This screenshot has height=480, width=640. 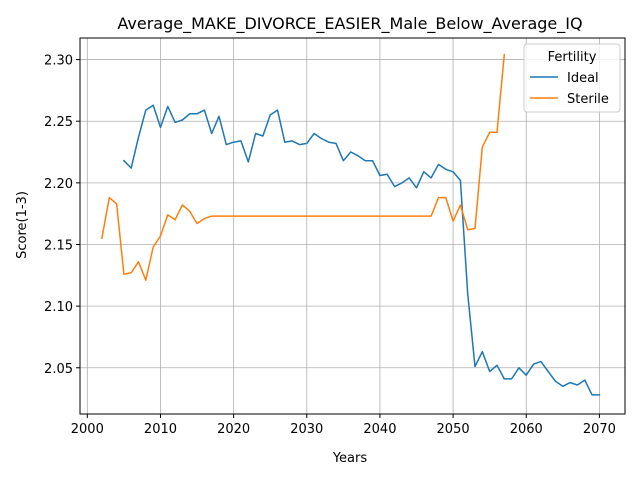 What do you see at coordinates (343, 425) in the screenshot?
I see `x-axis-ticks: 2000 2010 2020 2030 2040 2050 2060 2070` at bounding box center [343, 425].